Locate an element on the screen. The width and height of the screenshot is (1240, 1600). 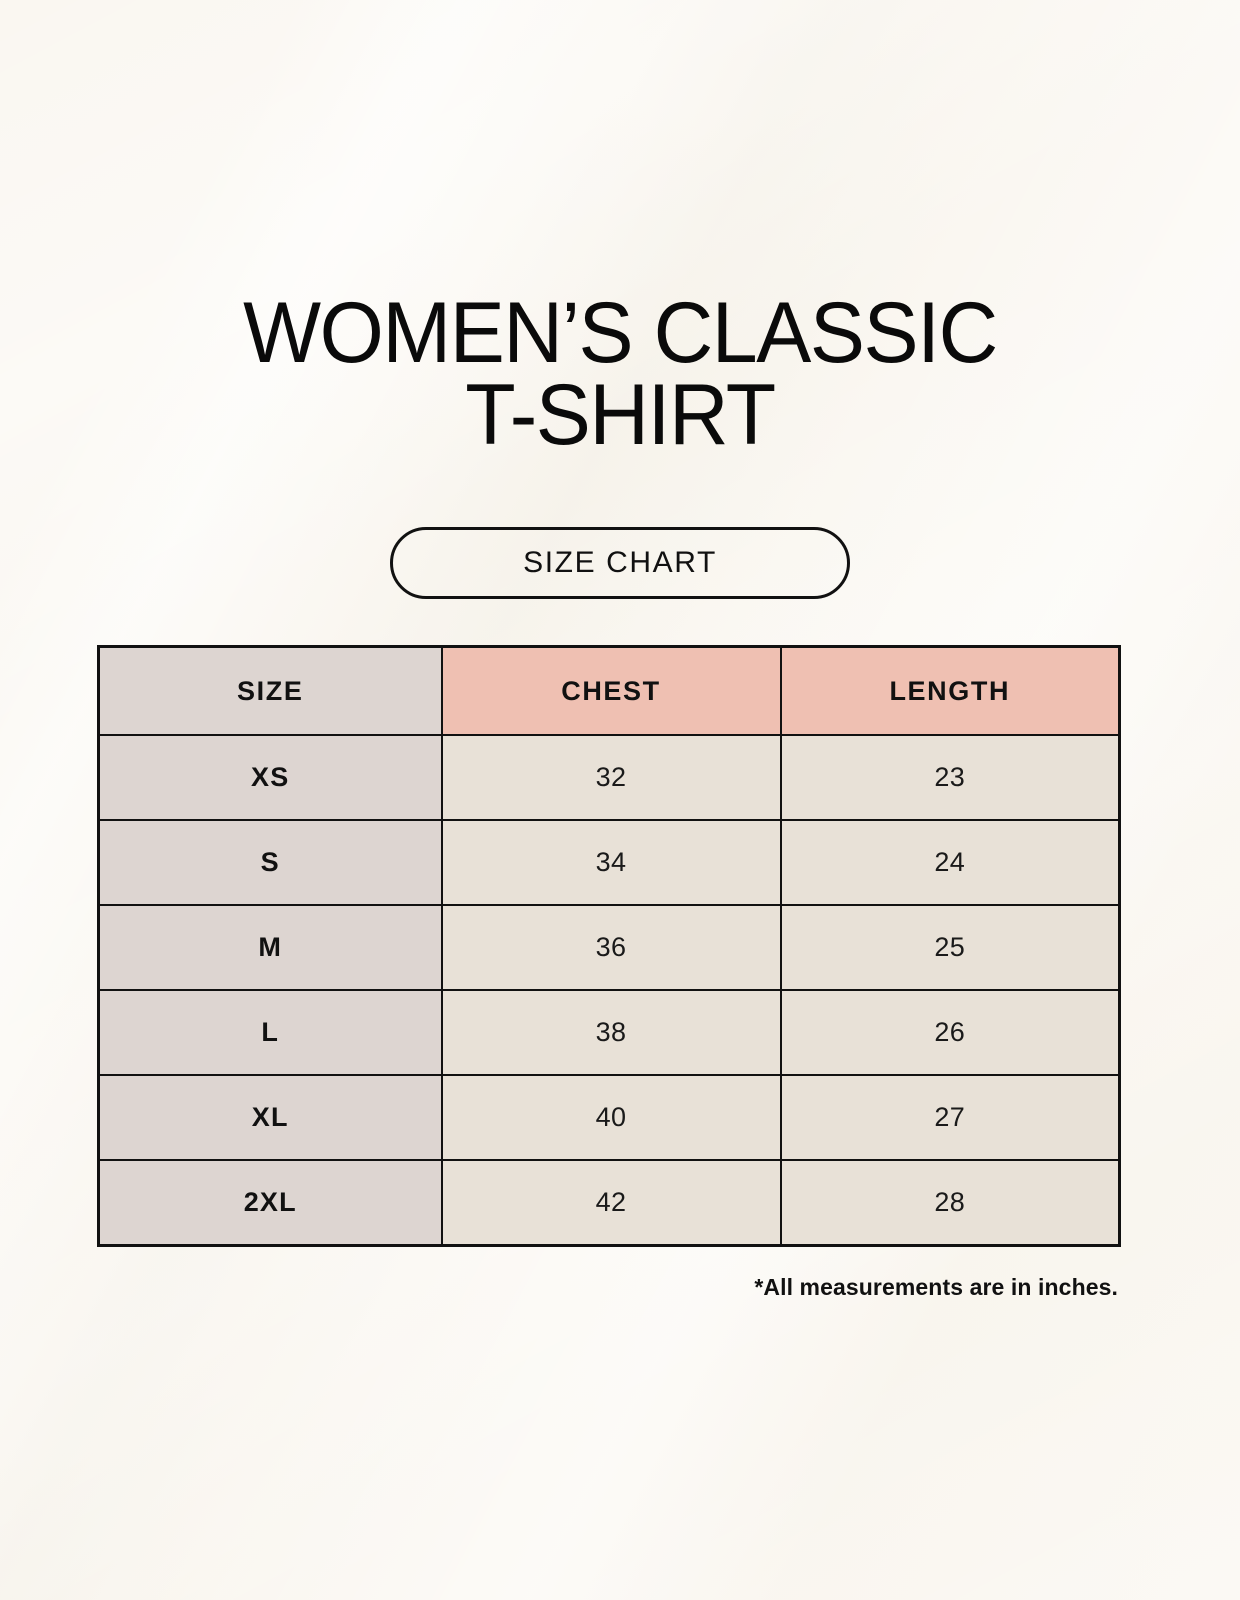
cell-size: 2XL is located at coordinates (270, 1202).